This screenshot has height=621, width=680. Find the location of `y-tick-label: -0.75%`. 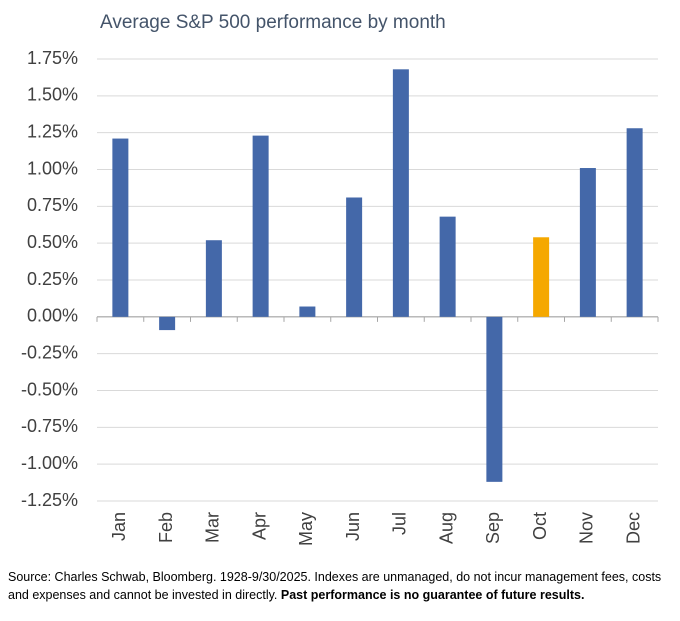

y-tick-label: -0.75% is located at coordinates (49, 426).